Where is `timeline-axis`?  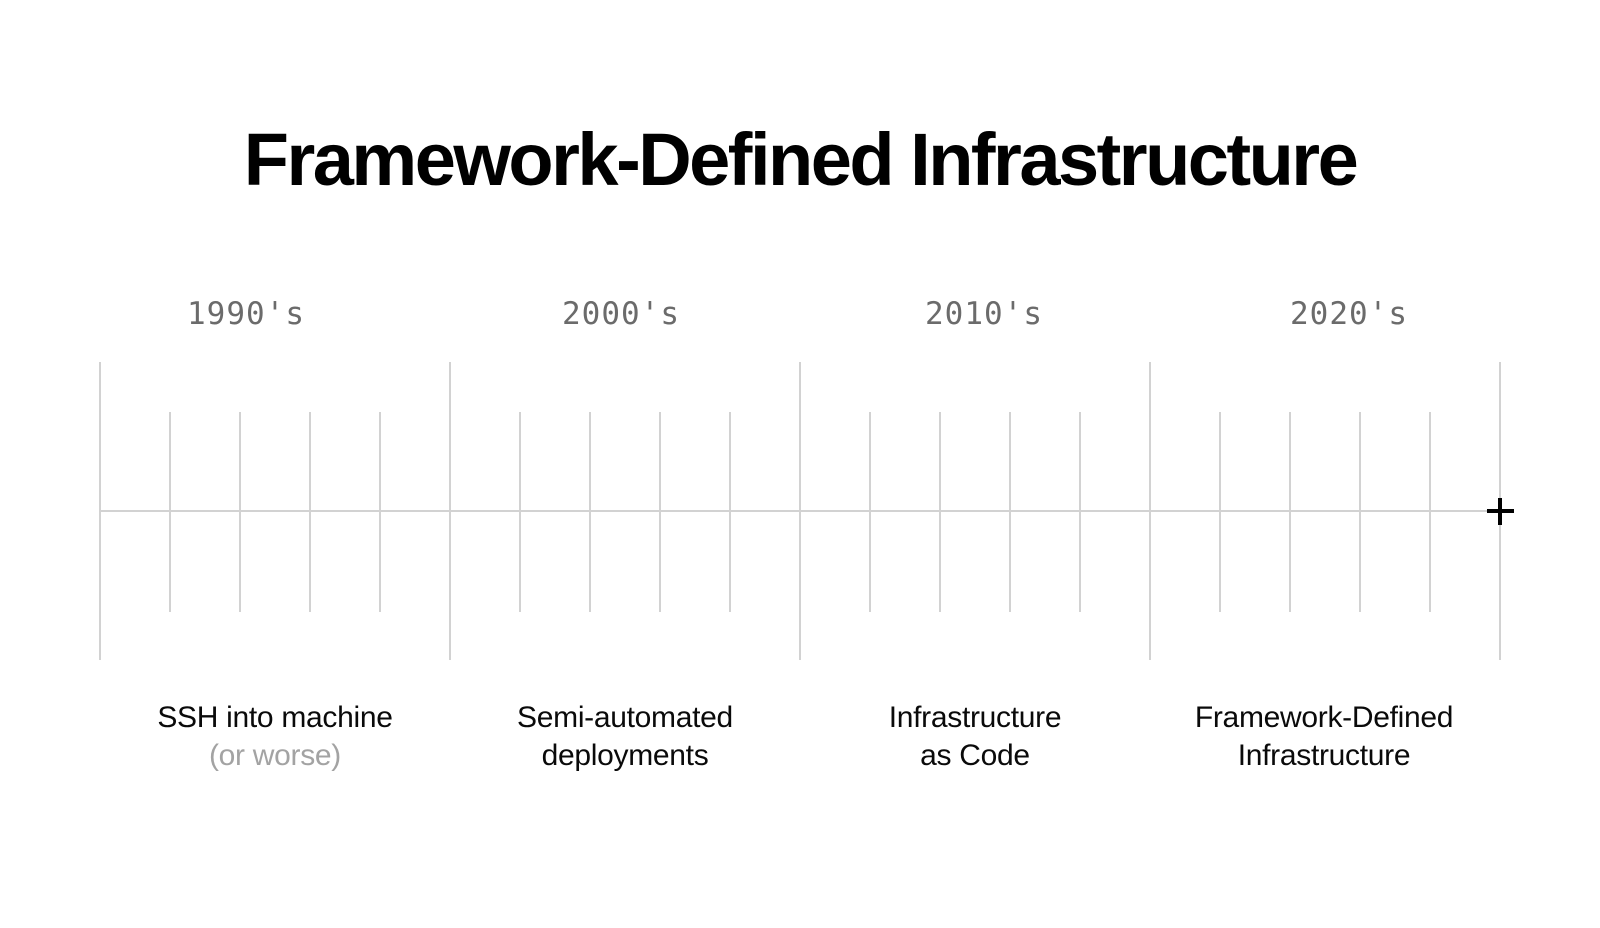 timeline-axis is located at coordinates (801, 511).